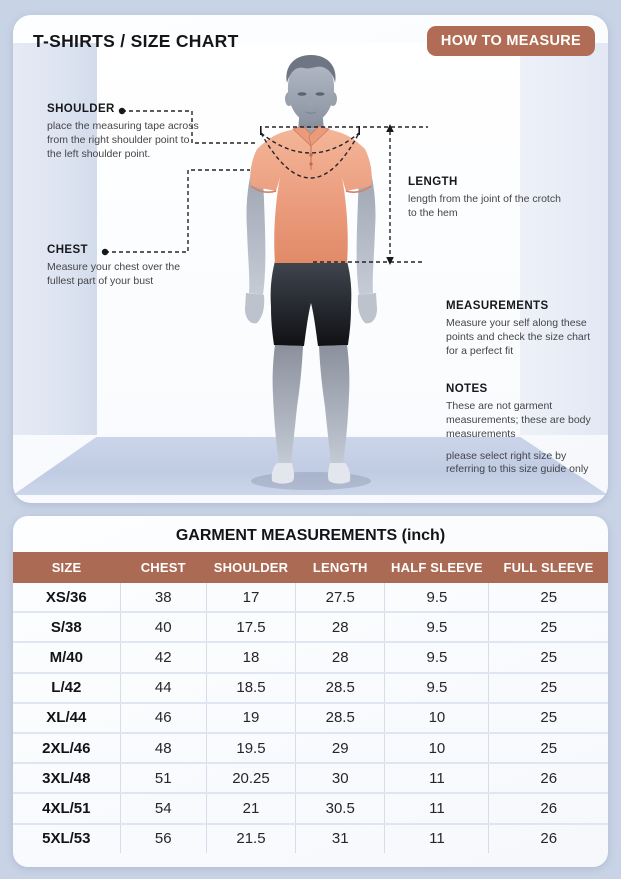  Describe the element at coordinates (497, 306) in the screenshot. I see `measurements-label: MEASUREMENTS` at that location.